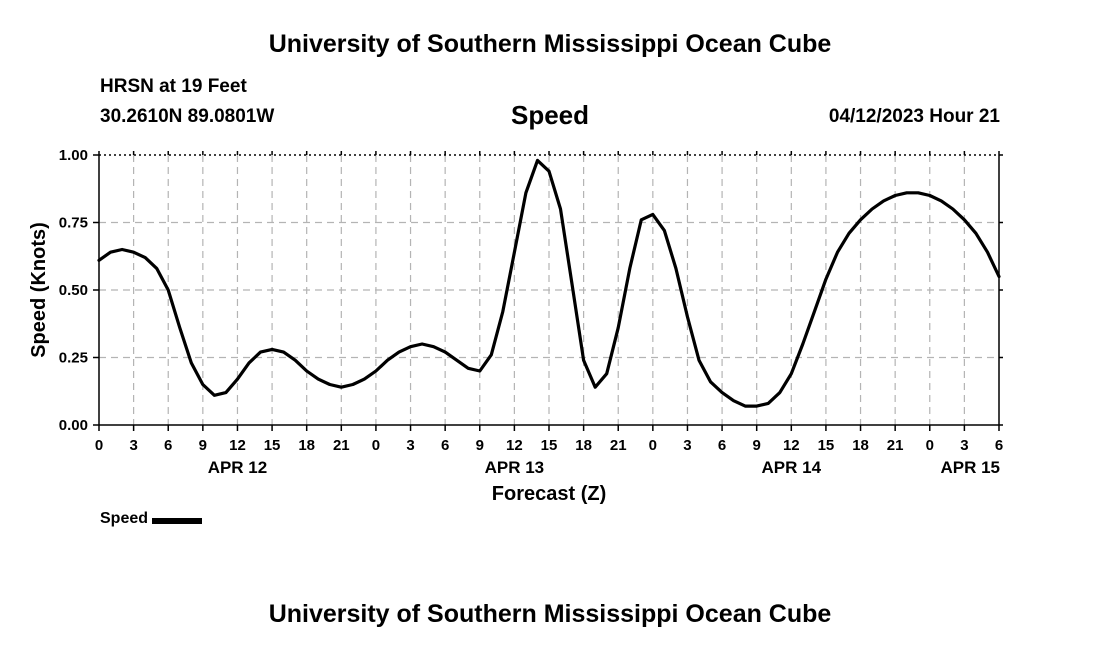  Describe the element at coordinates (73, 223) in the screenshot. I see `y-tick-label: 0.75` at that location.